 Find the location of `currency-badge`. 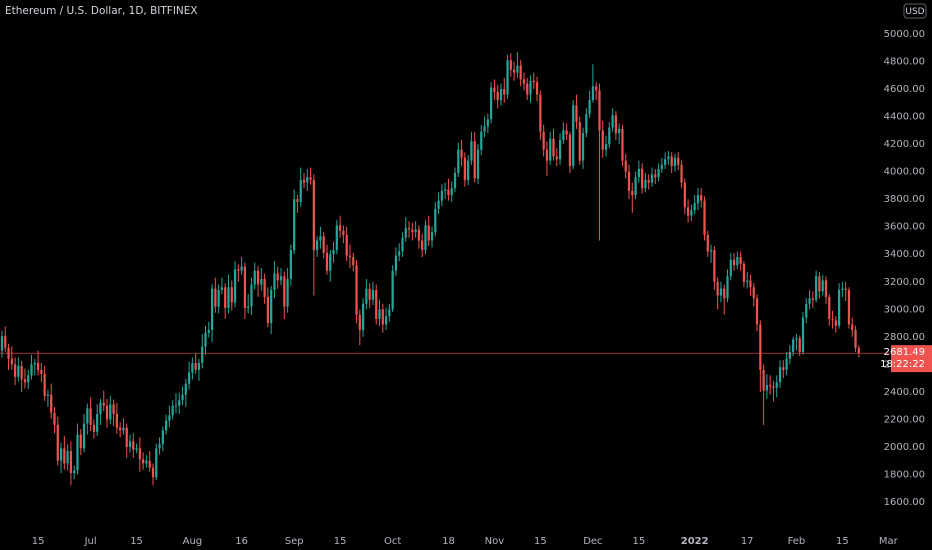

currency-badge is located at coordinates (915, 11).